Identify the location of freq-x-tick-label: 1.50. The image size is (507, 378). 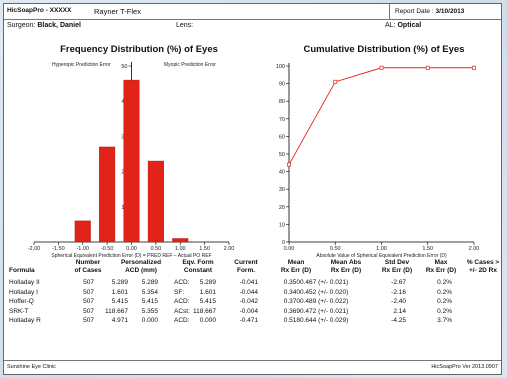
(204, 249).